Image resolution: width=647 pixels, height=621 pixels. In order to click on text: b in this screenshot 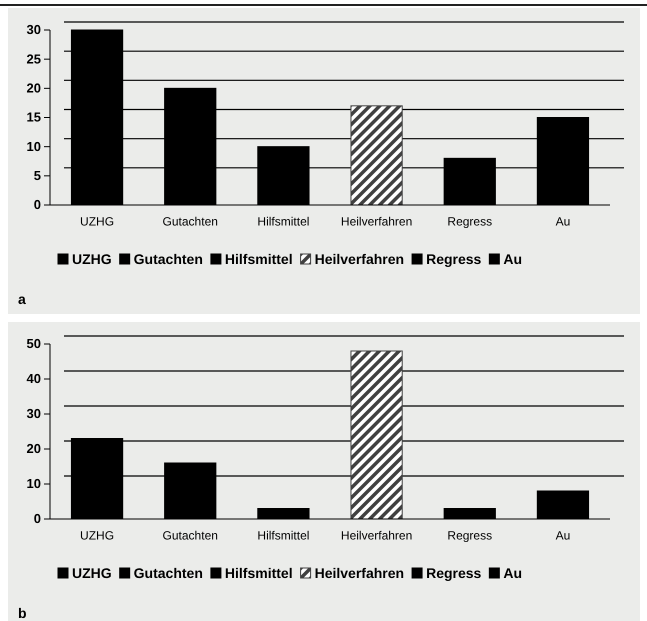, I will do `click(22, 613)`.